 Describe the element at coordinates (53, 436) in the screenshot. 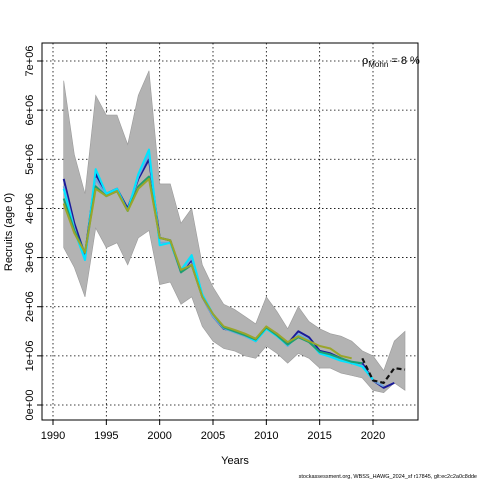

I see `x-tick-label: 1990` at that location.